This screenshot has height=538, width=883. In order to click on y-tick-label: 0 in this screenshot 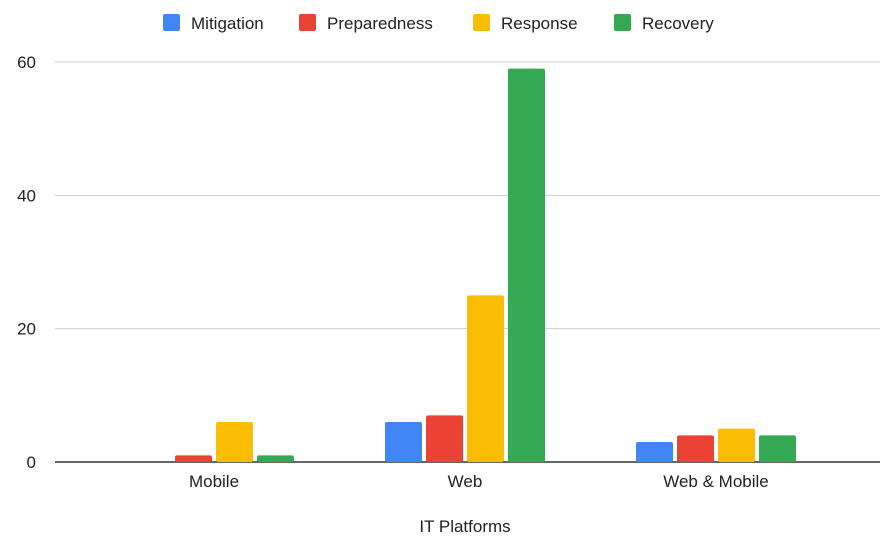, I will do `click(31, 462)`.